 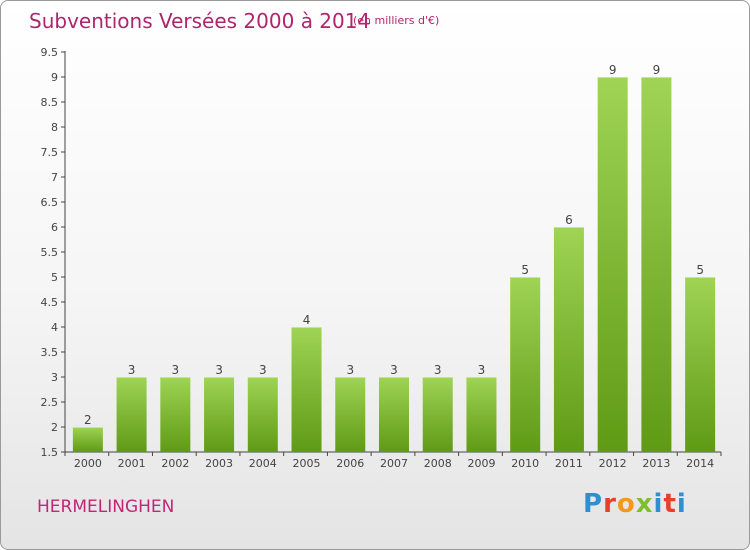 I want to click on x-tick-label: 2006, so click(x=350, y=463).